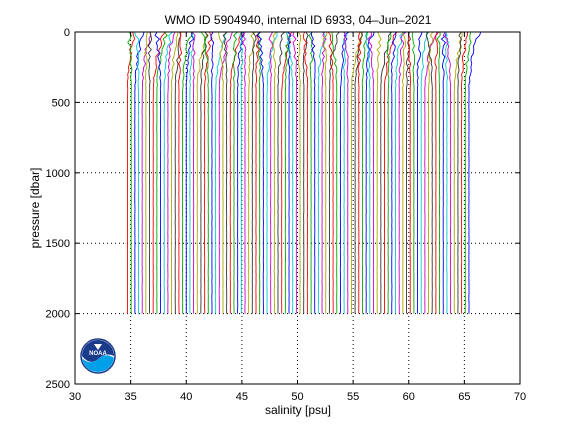 The width and height of the screenshot is (576, 432). What do you see at coordinates (67, 33) in the screenshot?
I see `y-tick-label: 0` at bounding box center [67, 33].